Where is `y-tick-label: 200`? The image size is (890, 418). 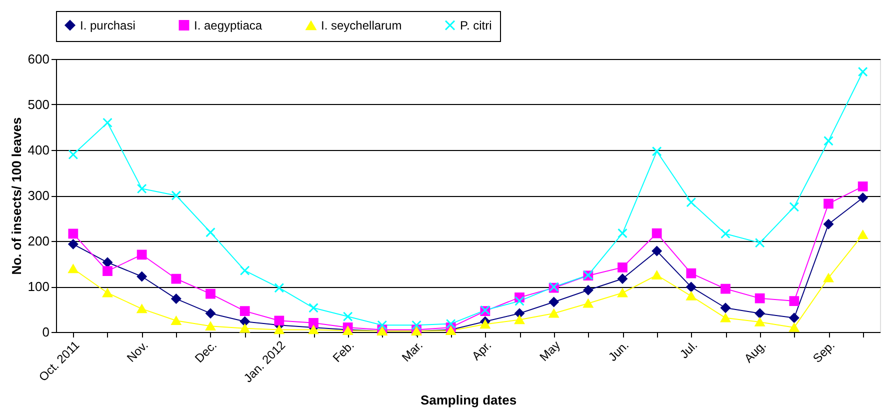 y-tick-label: 200 is located at coordinates (39, 241).